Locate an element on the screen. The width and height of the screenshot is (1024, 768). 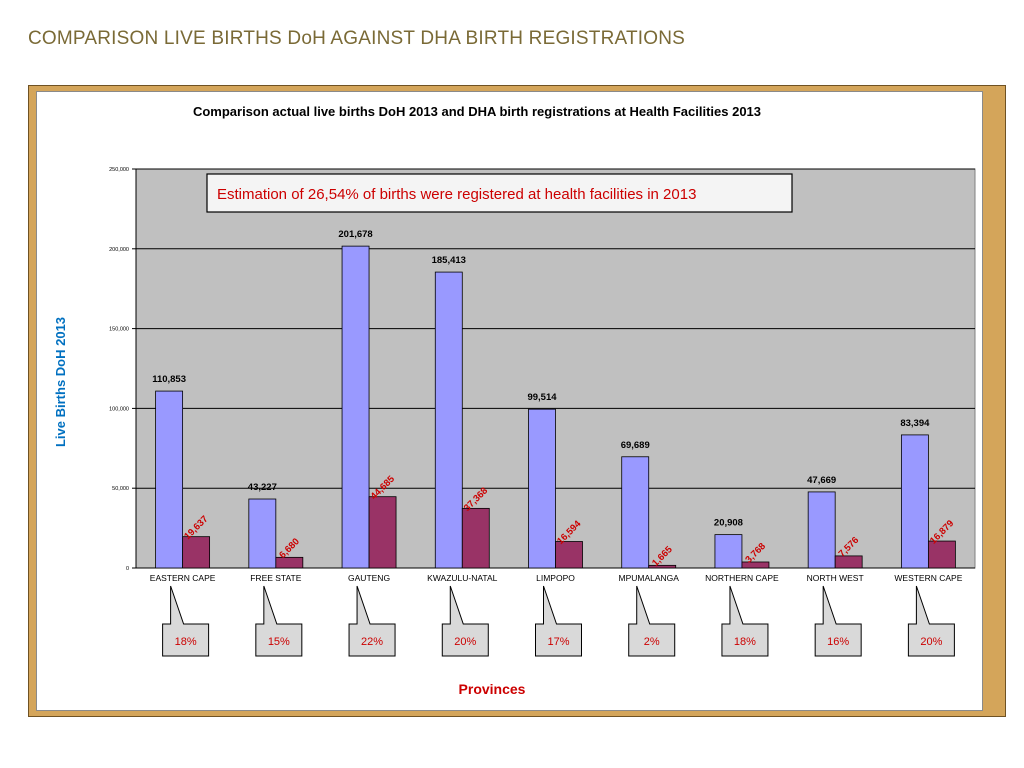
x-tick-label: NORTH WEST is located at coordinates (835, 578).